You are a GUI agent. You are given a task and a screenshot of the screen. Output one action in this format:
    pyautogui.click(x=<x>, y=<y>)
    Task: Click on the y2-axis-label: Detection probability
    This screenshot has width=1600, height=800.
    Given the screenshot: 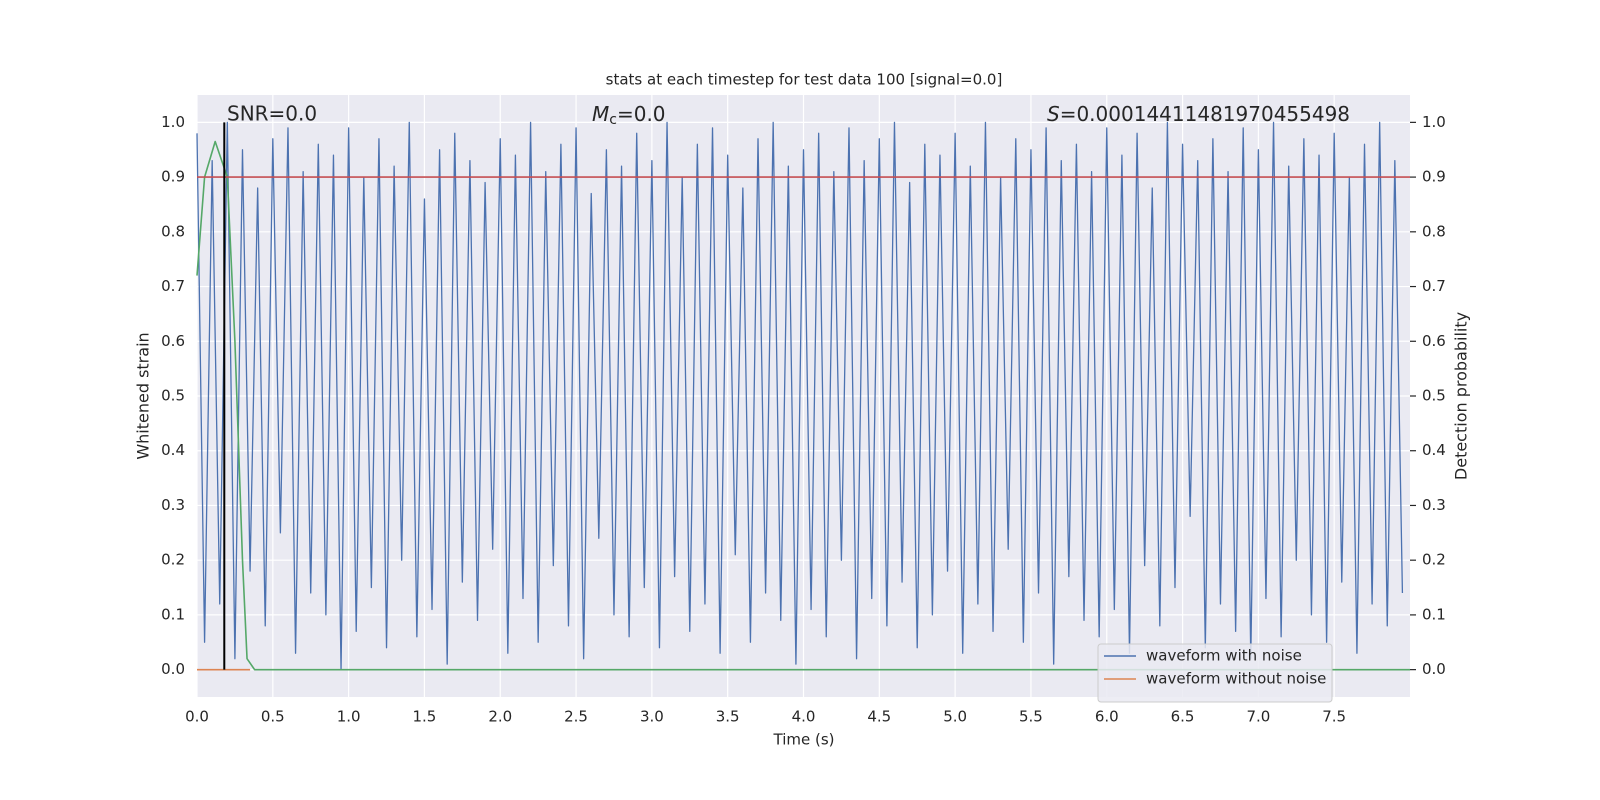 What is the action you would take?
    pyautogui.click(x=1461, y=396)
    